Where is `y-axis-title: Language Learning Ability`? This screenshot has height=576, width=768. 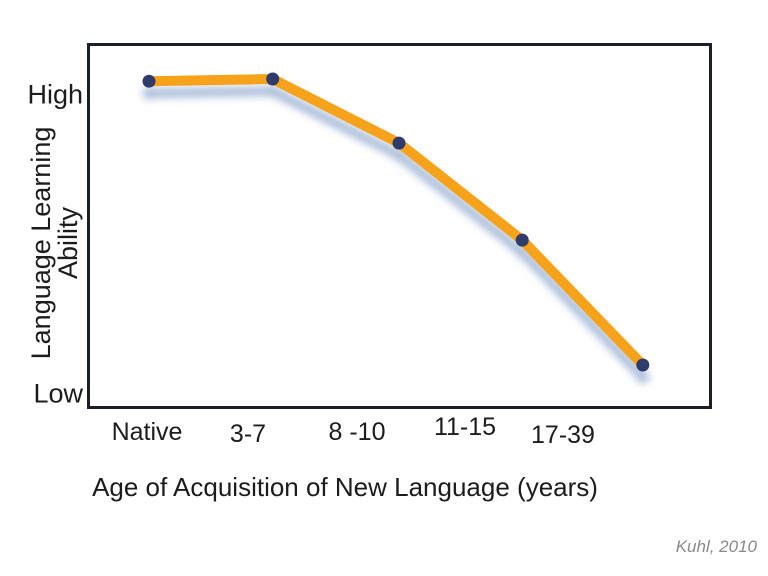
y-axis-title: Language Learning Ability is located at coordinates (54, 243).